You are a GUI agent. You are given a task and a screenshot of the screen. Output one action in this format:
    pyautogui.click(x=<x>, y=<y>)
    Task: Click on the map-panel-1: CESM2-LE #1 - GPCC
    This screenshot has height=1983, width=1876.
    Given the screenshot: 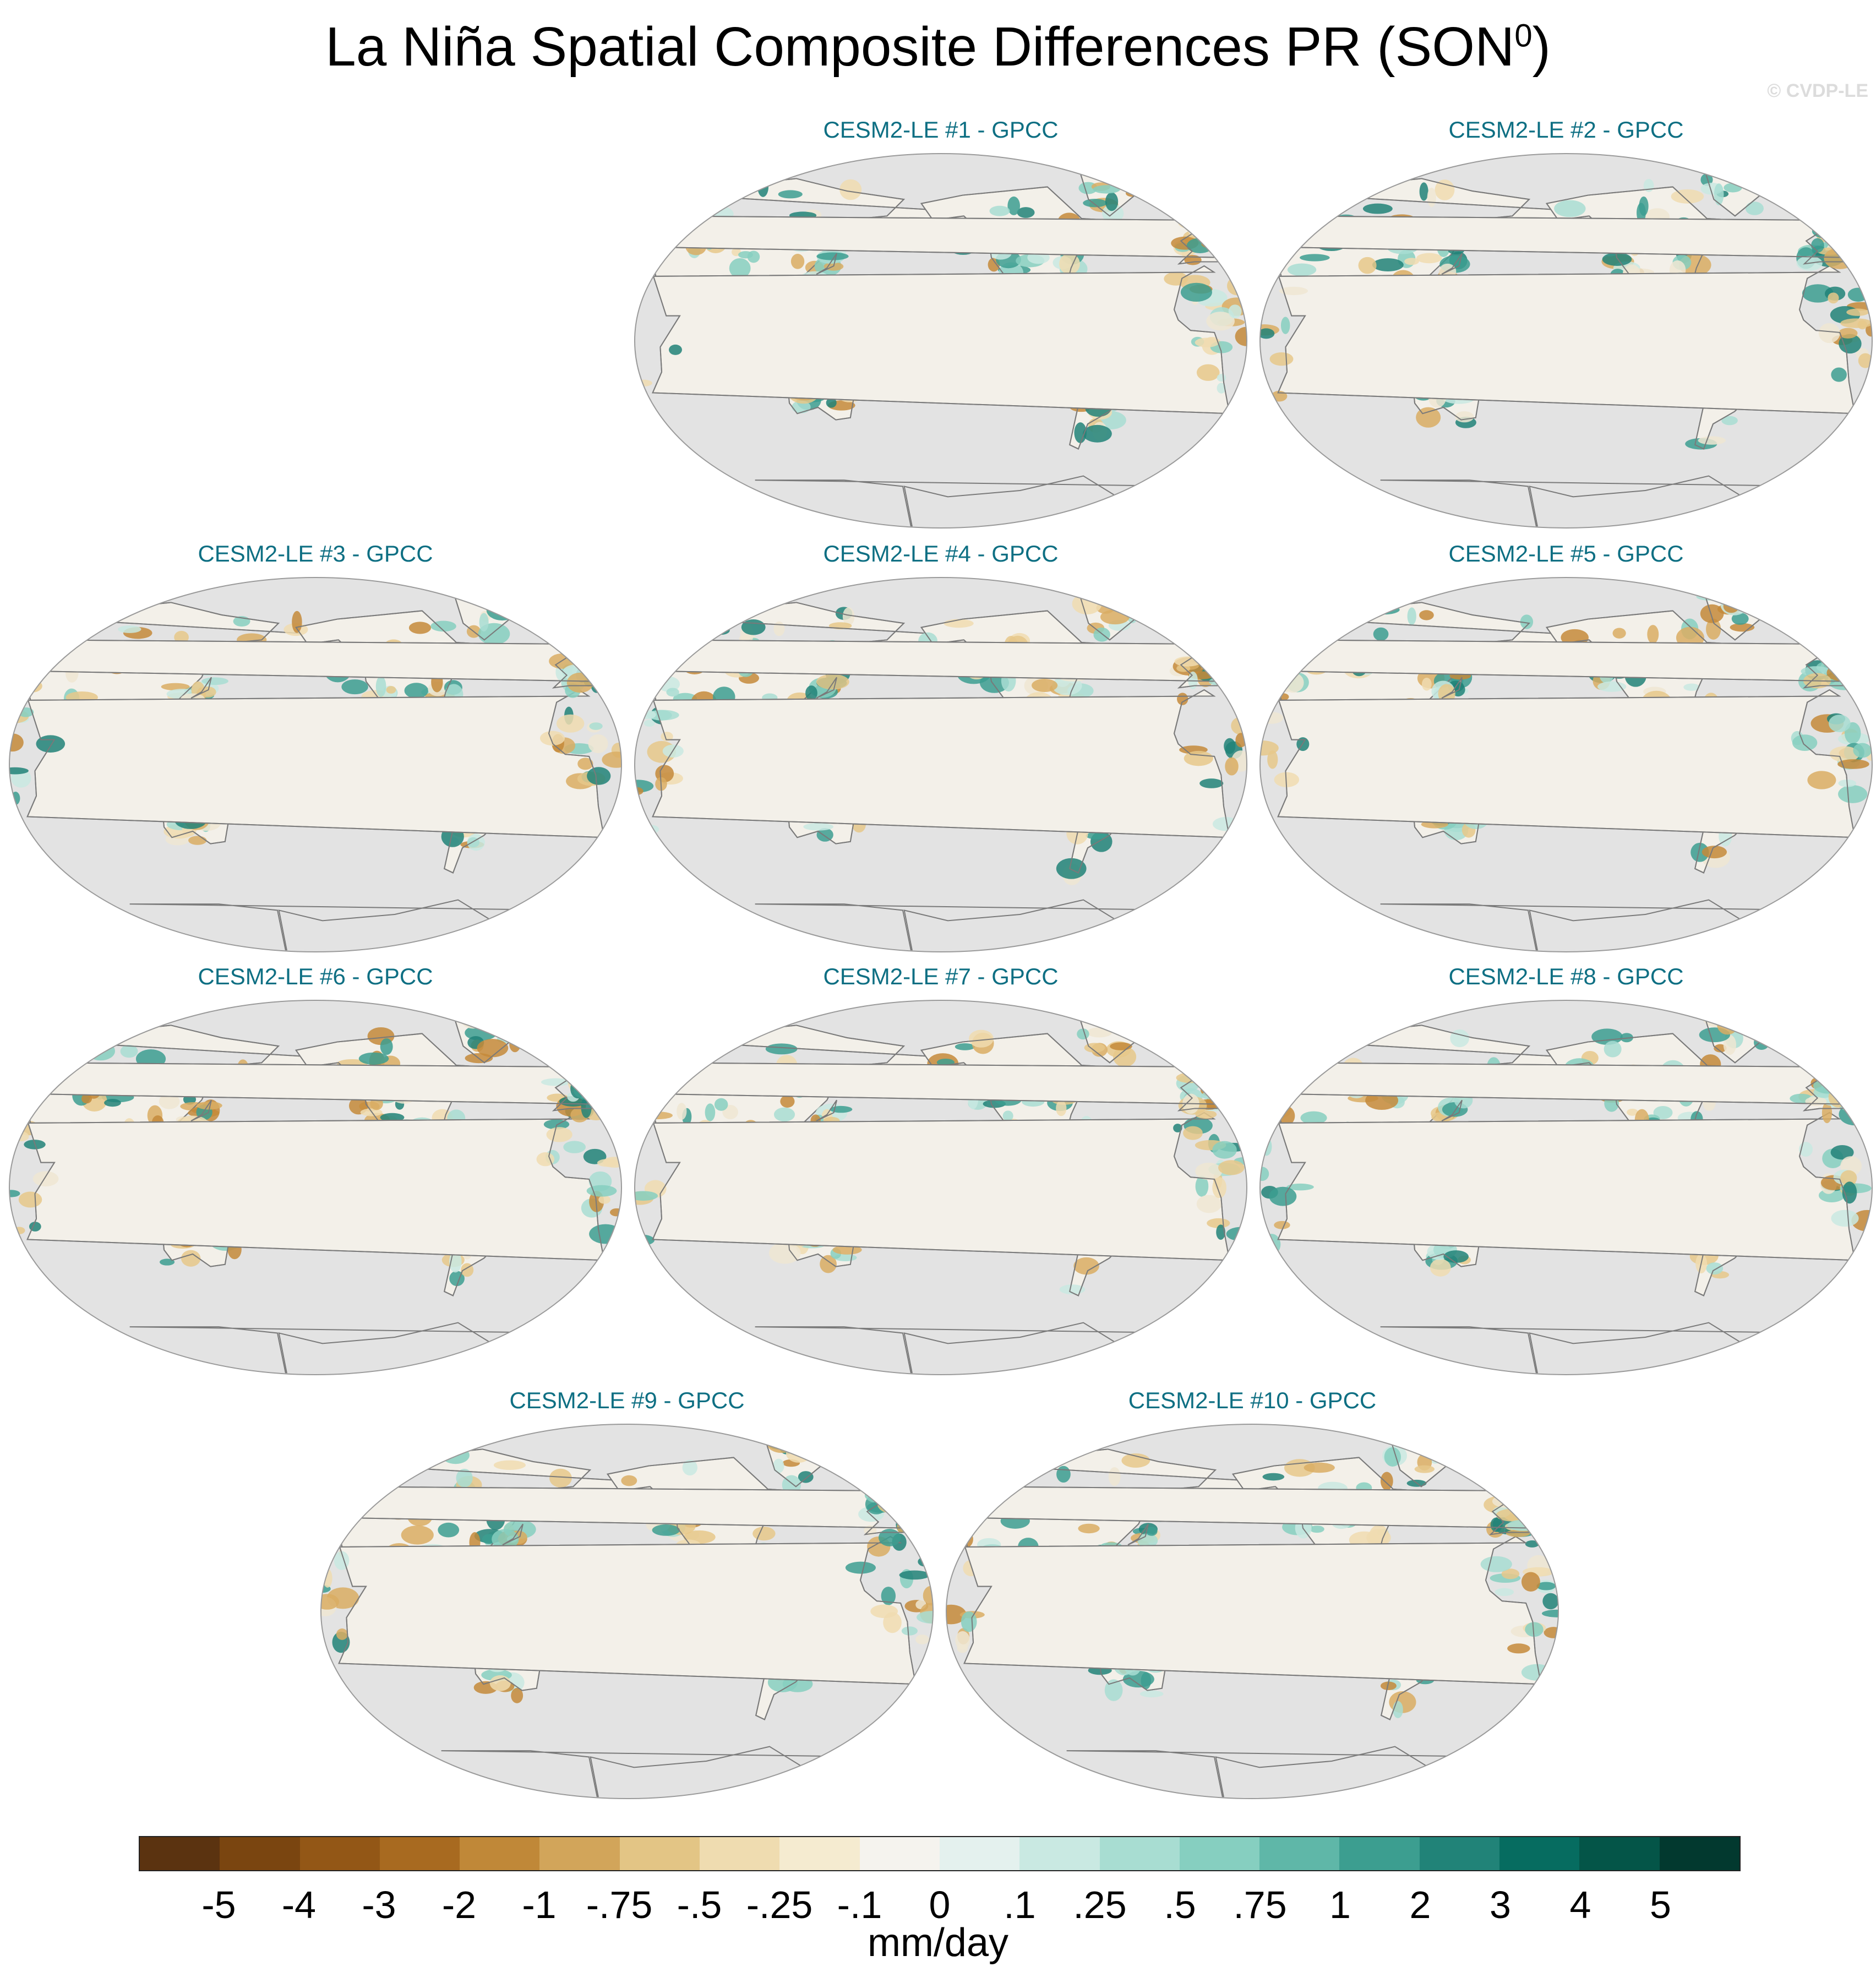 What is the action you would take?
    pyautogui.click(x=941, y=324)
    